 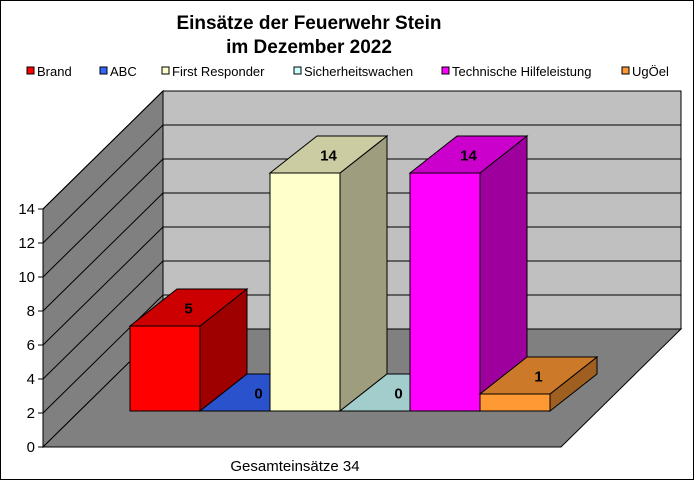 I want to click on legend-item: Brand, so click(x=49, y=71).